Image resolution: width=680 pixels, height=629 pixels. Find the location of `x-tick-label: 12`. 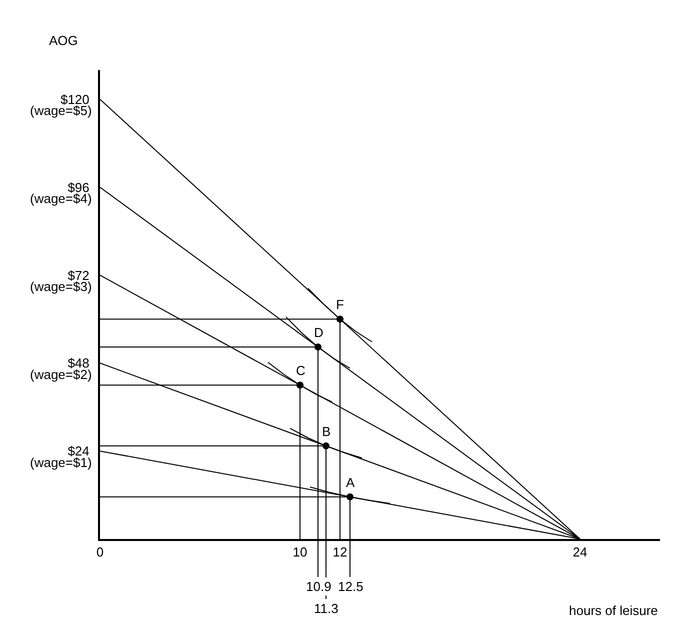

x-tick-label: 12 is located at coordinates (340, 552).